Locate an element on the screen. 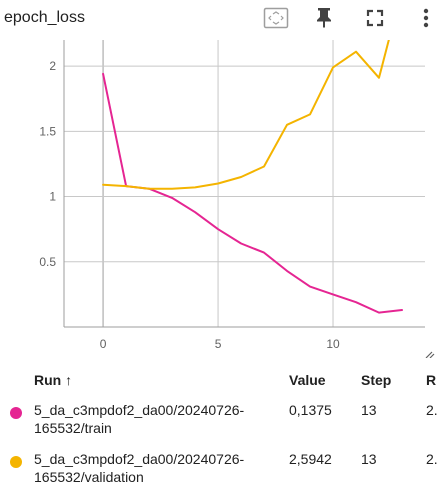 The image size is (446, 491). y-tick-label: 0.5 is located at coordinates (47, 262).